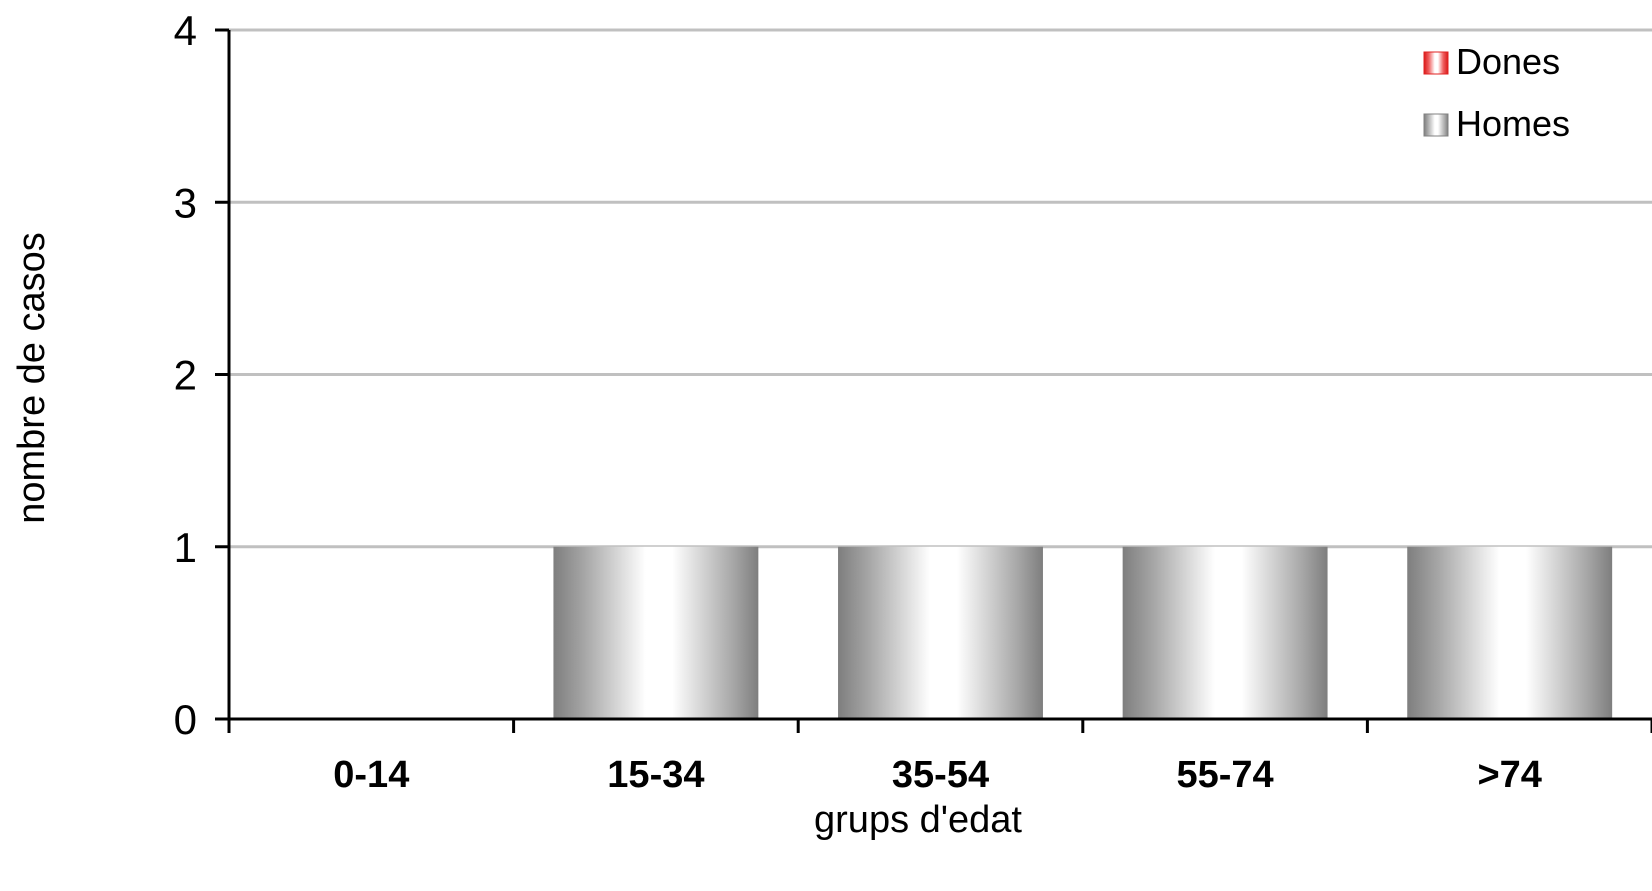 The height and width of the screenshot is (891, 1652). What do you see at coordinates (1436, 125) in the screenshot?
I see `legend-swatch-homes` at bounding box center [1436, 125].